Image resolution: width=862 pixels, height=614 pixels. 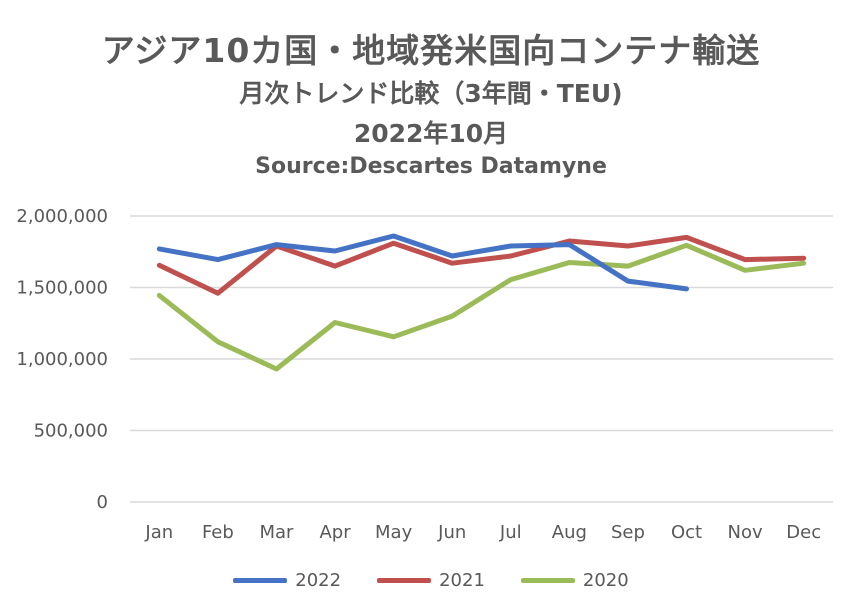 What do you see at coordinates (628, 532) in the screenshot?
I see `x-tick-label: Sep` at bounding box center [628, 532].